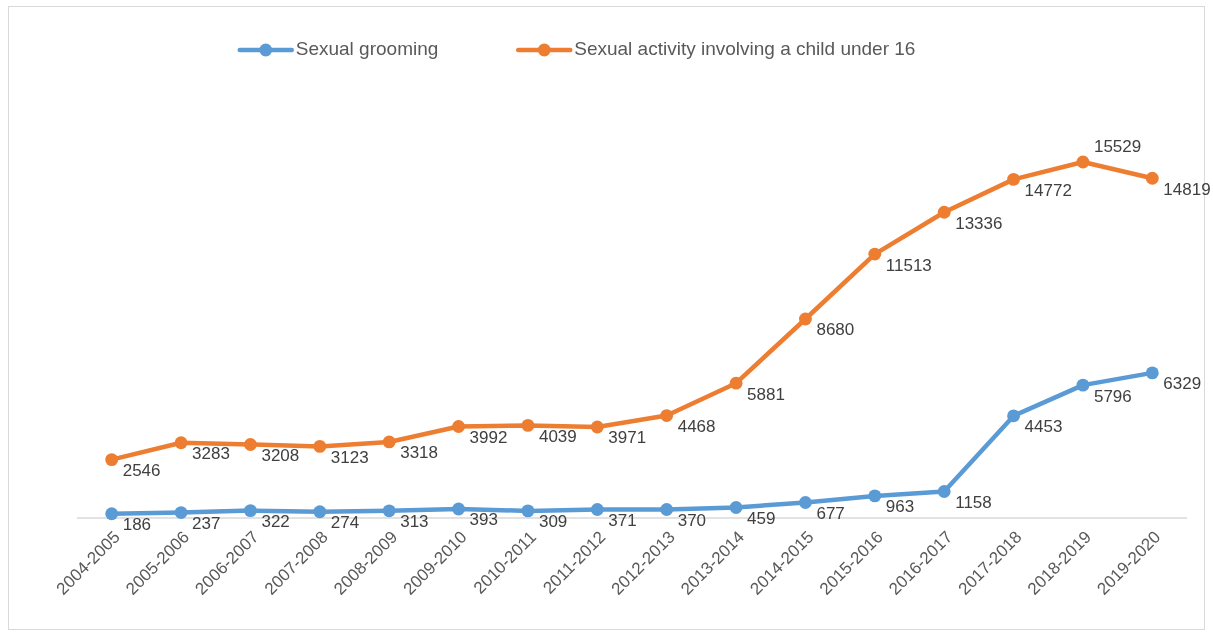 Image resolution: width=1213 pixels, height=636 pixels. Describe the element at coordinates (835, 330) in the screenshot. I see `data-label: 8680` at that location.